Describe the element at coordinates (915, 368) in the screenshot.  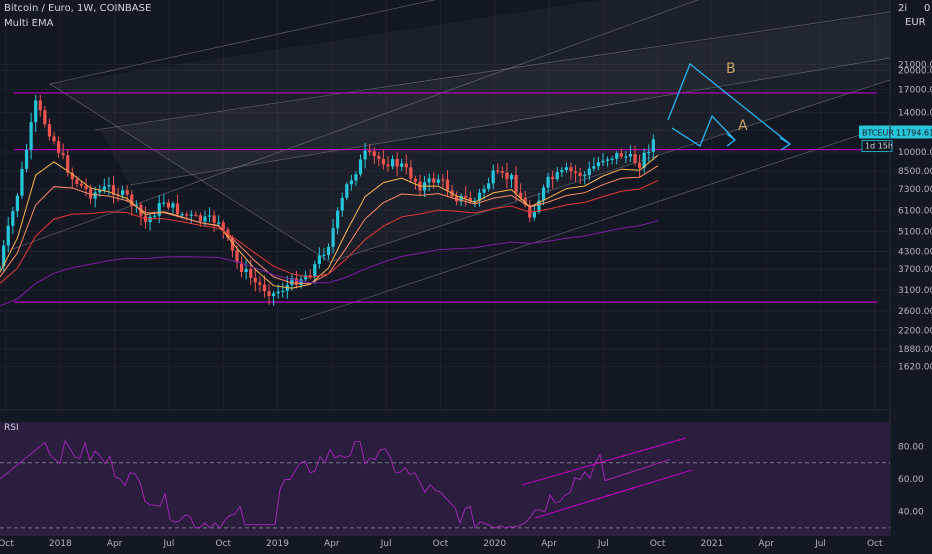
I see `y-tick-label: 1620.00` at that location.